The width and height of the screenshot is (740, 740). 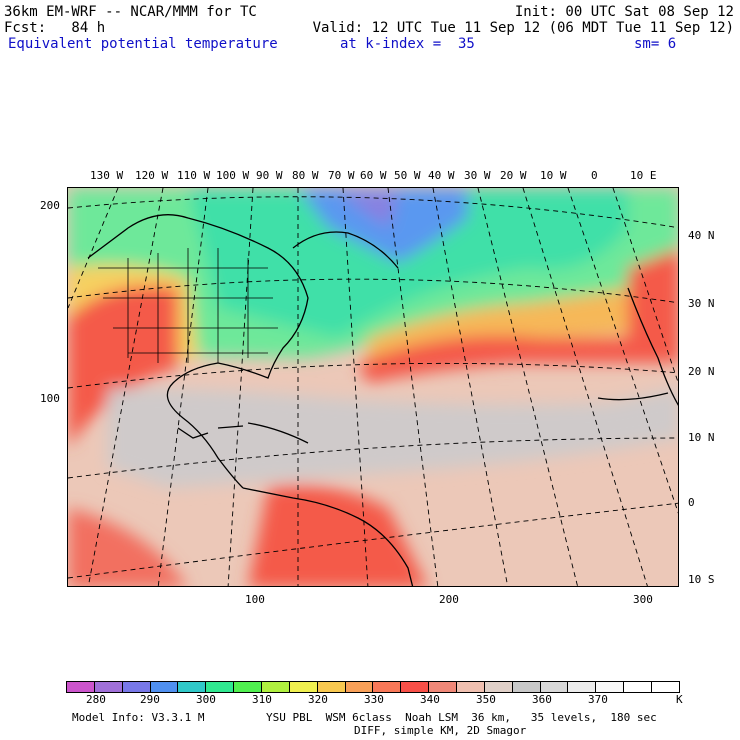 I want to click on grid-label-x-300: 300, so click(x=643, y=599).